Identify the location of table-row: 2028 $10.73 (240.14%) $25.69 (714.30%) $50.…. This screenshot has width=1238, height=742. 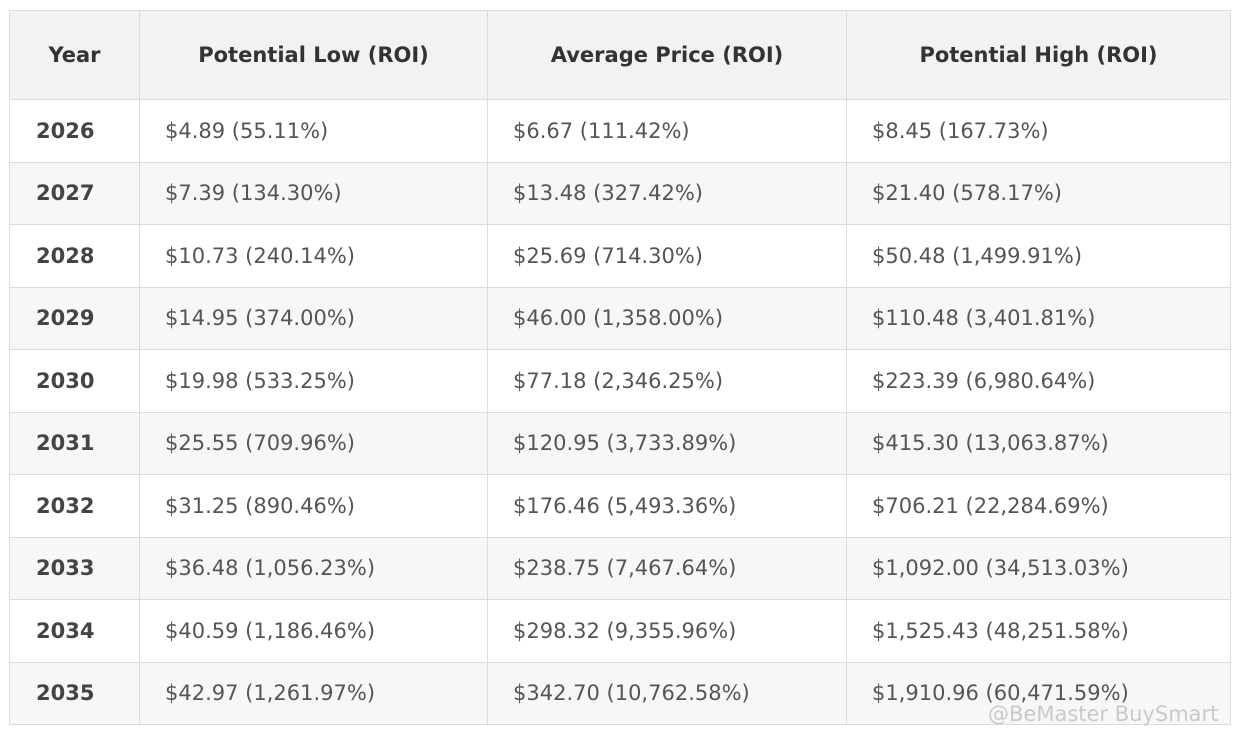
(620, 256).